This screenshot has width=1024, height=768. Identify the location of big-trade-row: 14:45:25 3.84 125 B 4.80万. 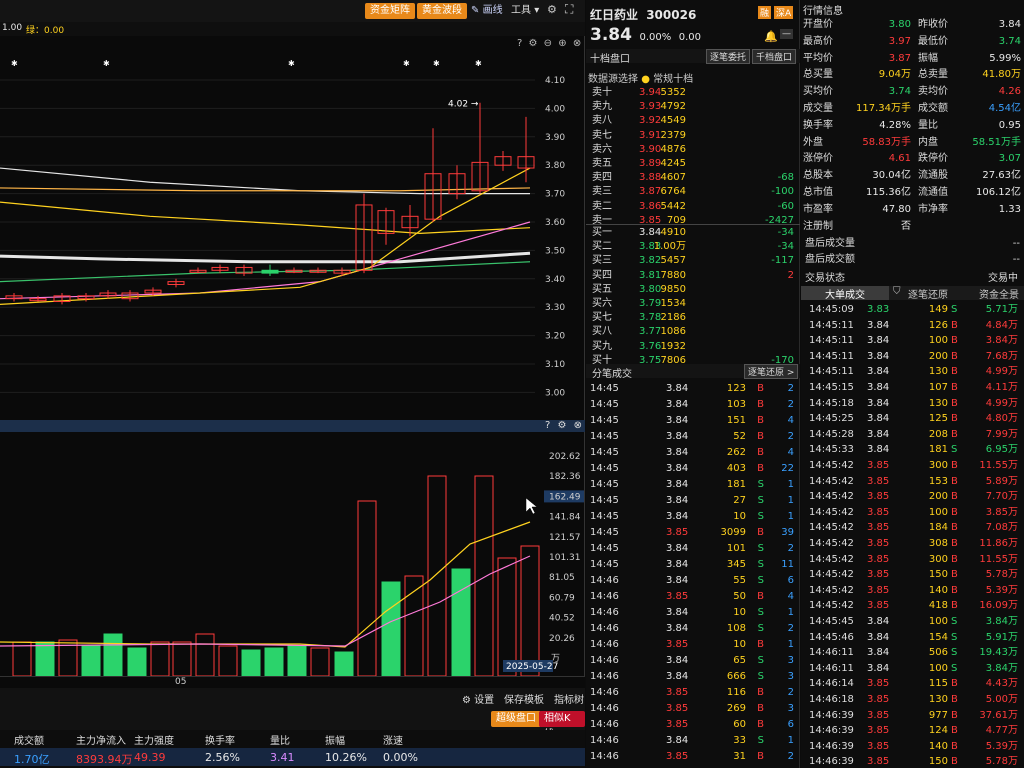
(912, 418).